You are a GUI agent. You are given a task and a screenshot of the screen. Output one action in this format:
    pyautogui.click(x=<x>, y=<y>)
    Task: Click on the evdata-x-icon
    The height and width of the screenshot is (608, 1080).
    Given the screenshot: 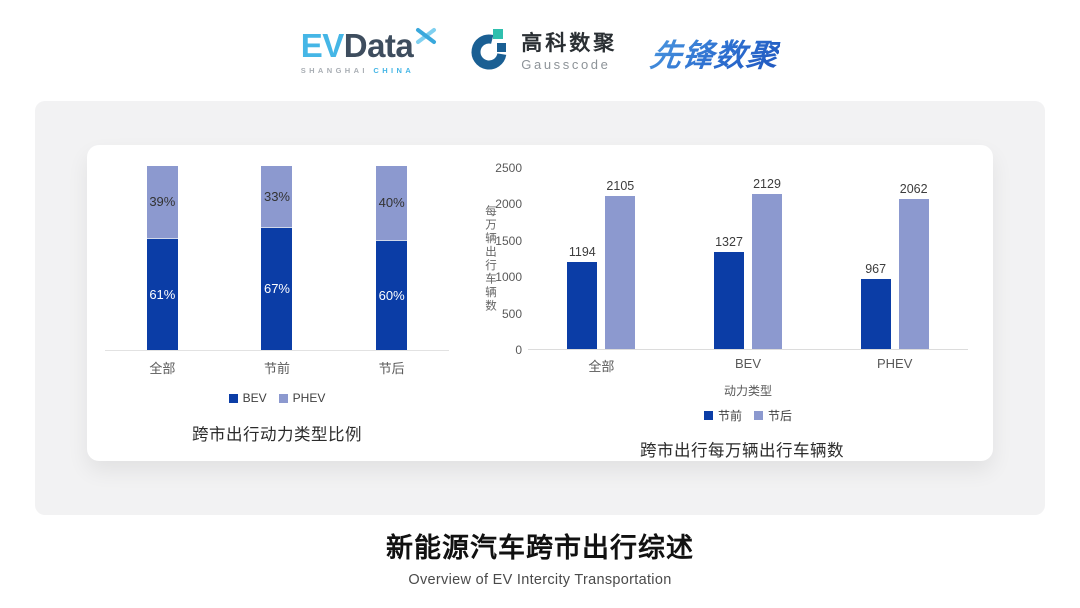 What is the action you would take?
    pyautogui.click(x=426, y=33)
    